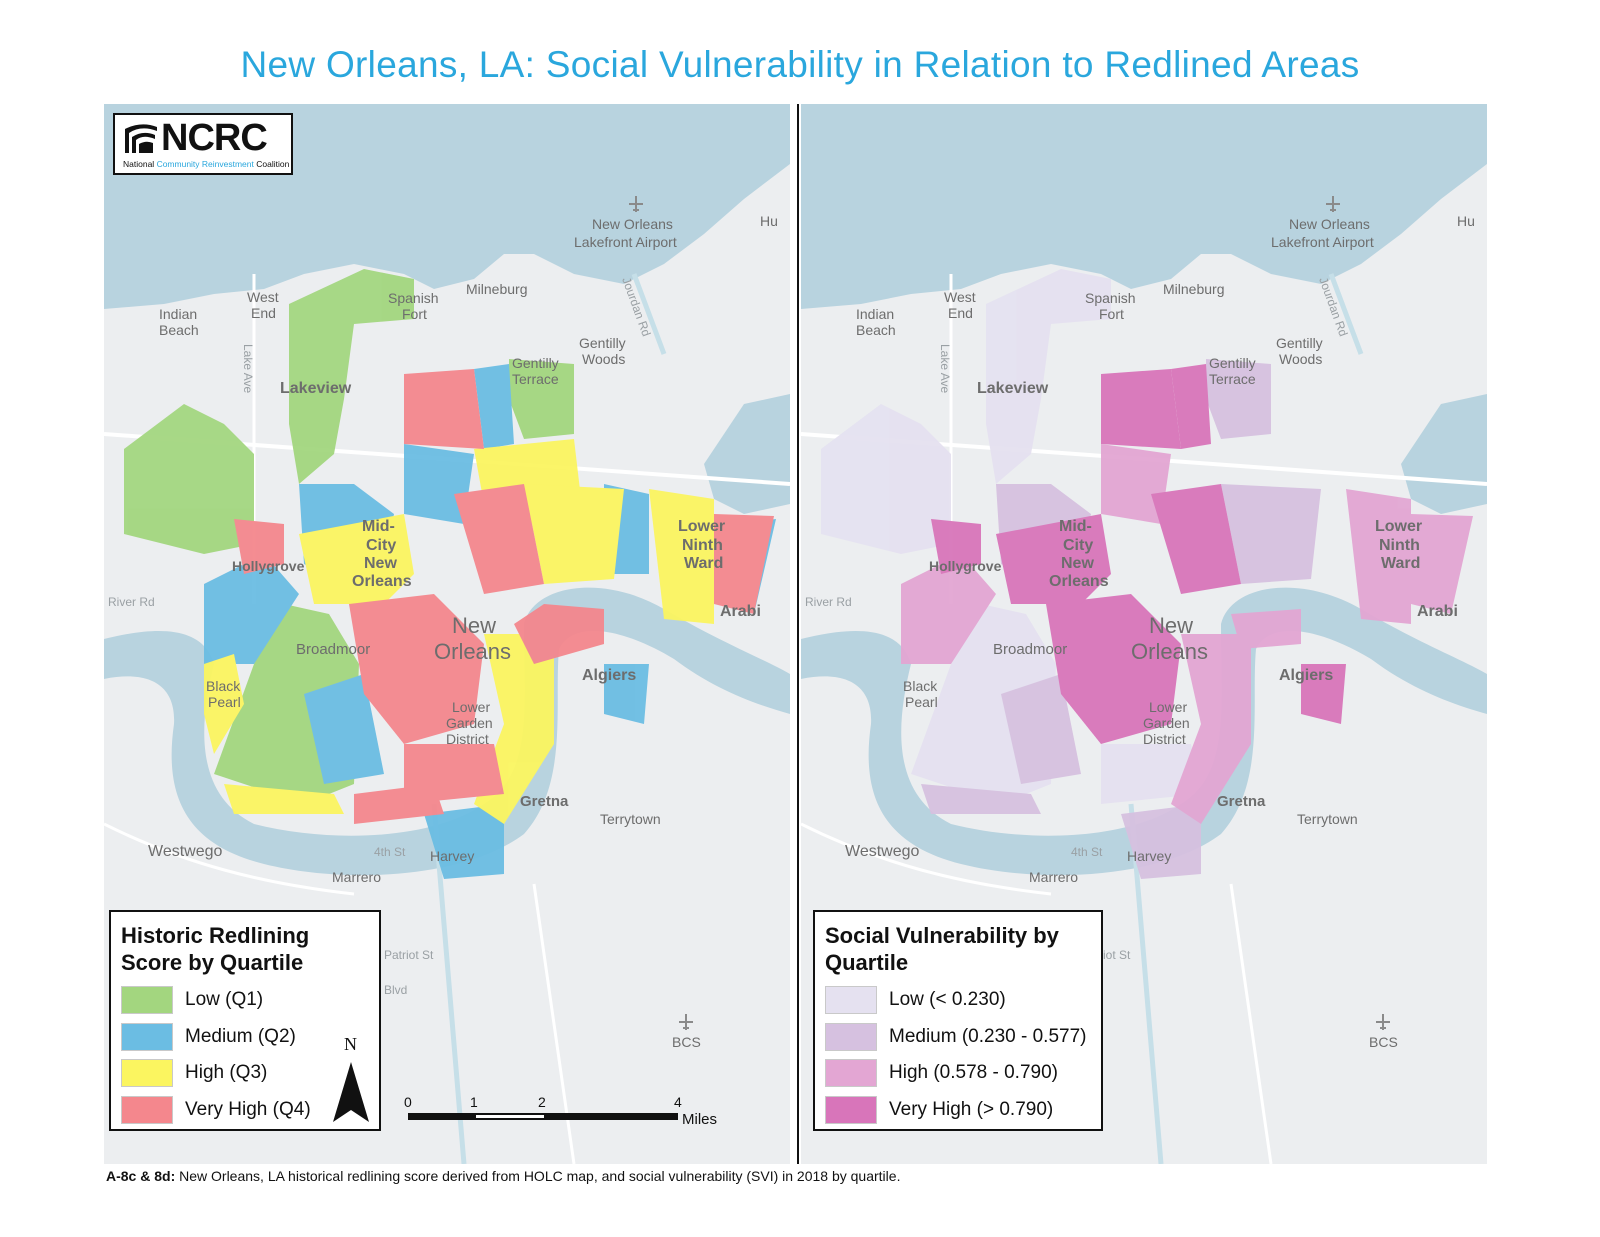 This screenshot has height=1237, width=1600. I want to click on panel-divider, so click(798, 634).